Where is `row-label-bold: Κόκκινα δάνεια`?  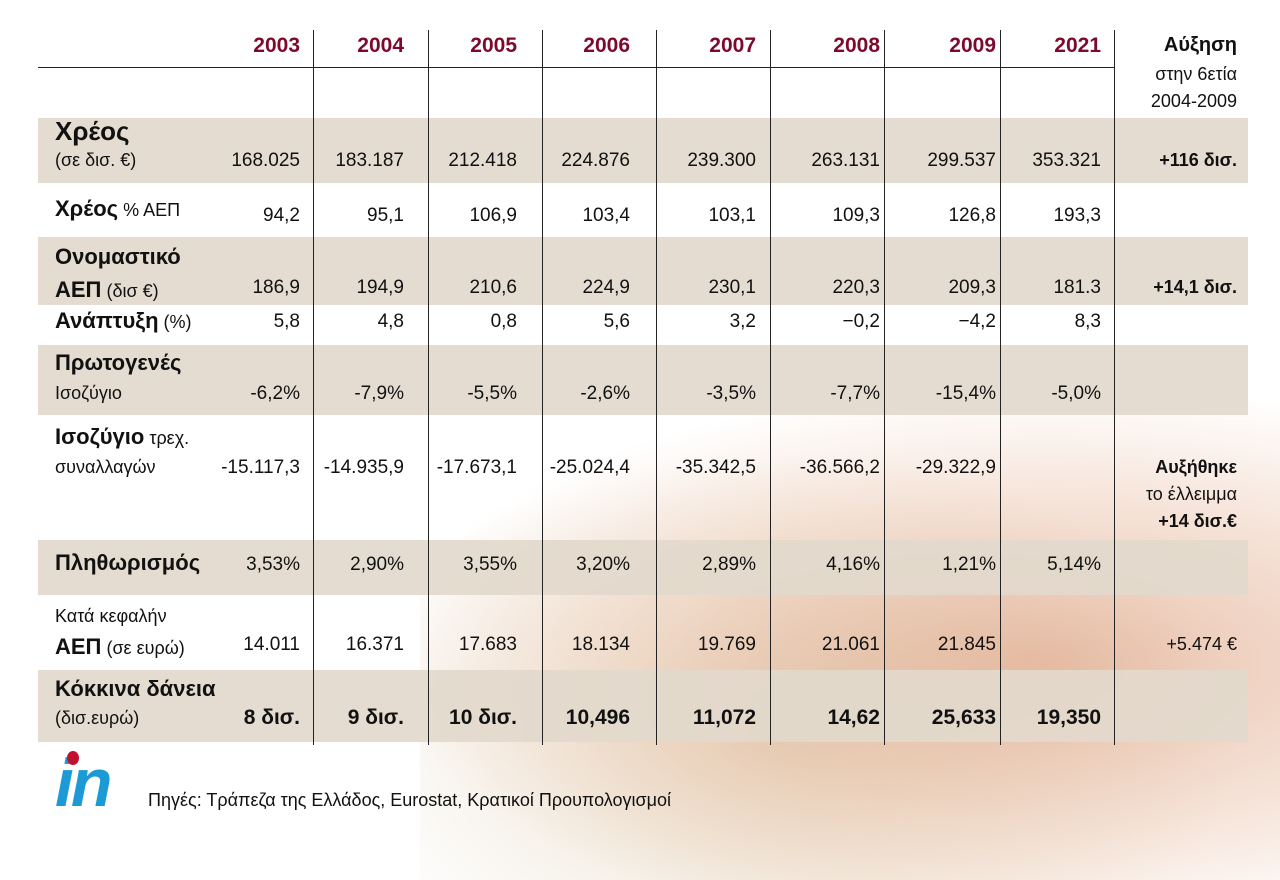
row-label-bold: Κόκκινα δάνεια is located at coordinates (135, 688).